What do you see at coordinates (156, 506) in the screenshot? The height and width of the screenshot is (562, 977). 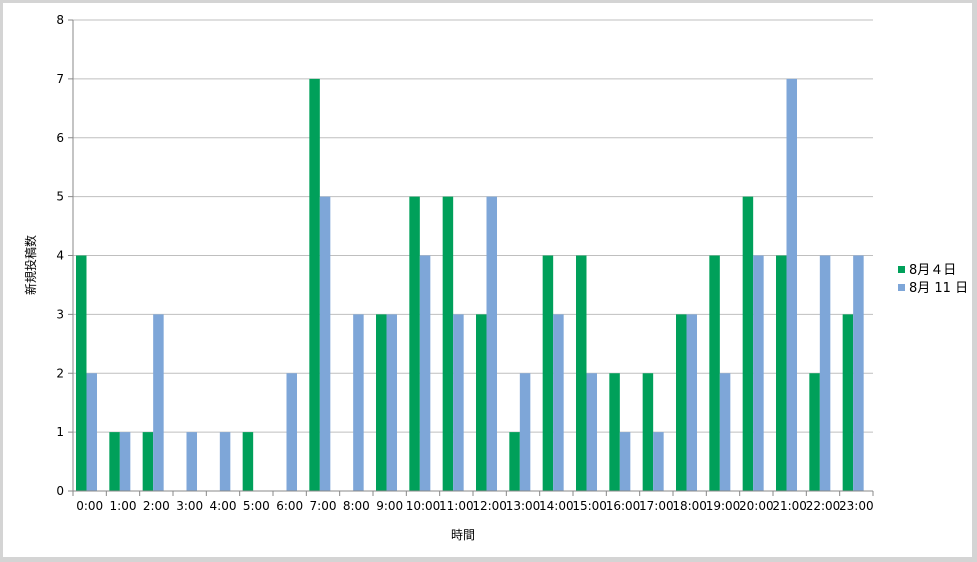 I see `x-tick-label: 2:00` at bounding box center [156, 506].